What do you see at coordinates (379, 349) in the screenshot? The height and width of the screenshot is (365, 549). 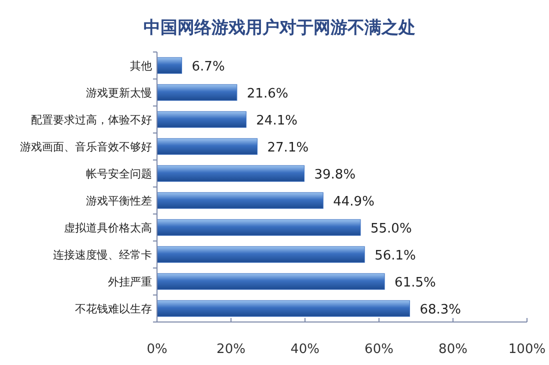 I see `x-tick-label: 60%` at bounding box center [379, 349].